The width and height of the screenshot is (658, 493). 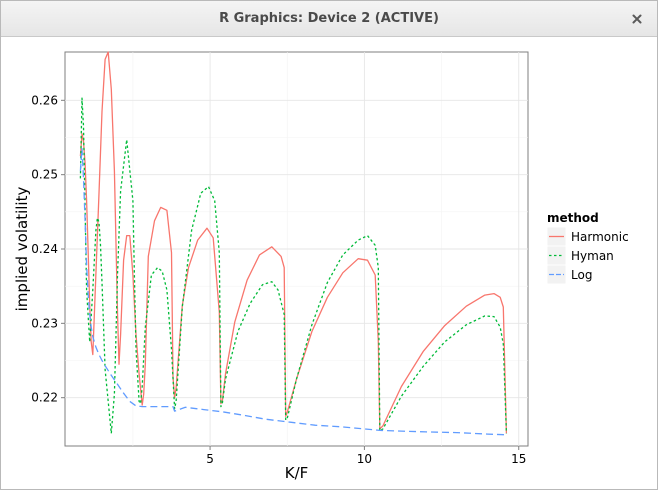 I want to click on legend-label-log: Log, so click(x=581, y=275).